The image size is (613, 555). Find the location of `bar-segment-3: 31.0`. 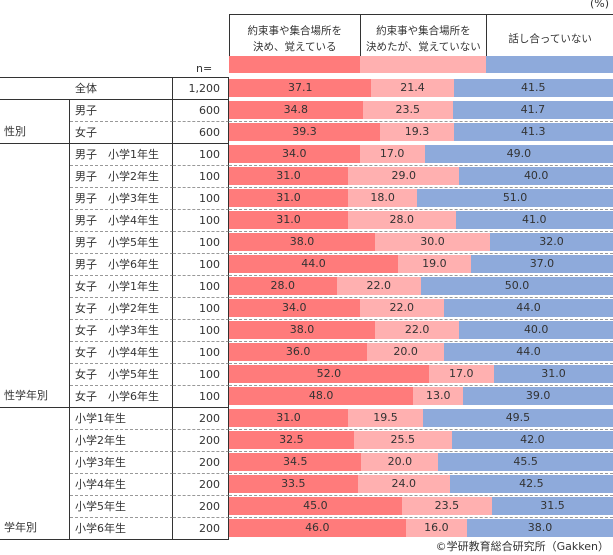

bar-segment-3: 31.0 is located at coordinates (553, 374).